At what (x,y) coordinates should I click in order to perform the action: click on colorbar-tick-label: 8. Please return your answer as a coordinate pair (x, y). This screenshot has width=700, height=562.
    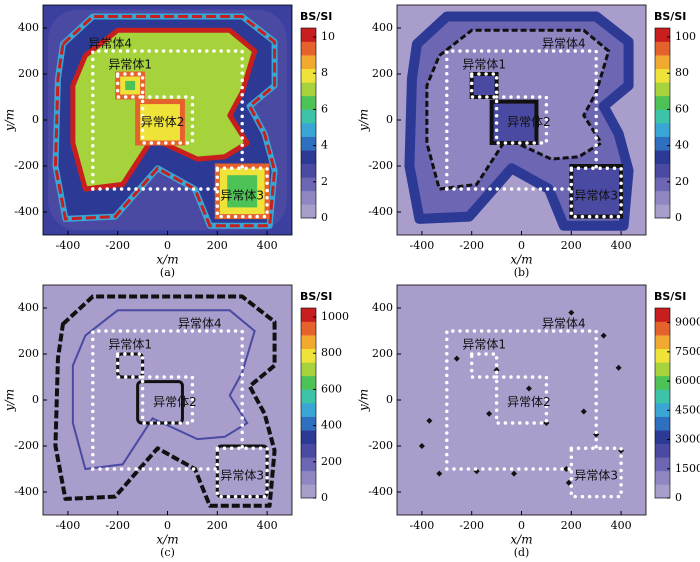
    Looking at the image, I should click on (324, 72).